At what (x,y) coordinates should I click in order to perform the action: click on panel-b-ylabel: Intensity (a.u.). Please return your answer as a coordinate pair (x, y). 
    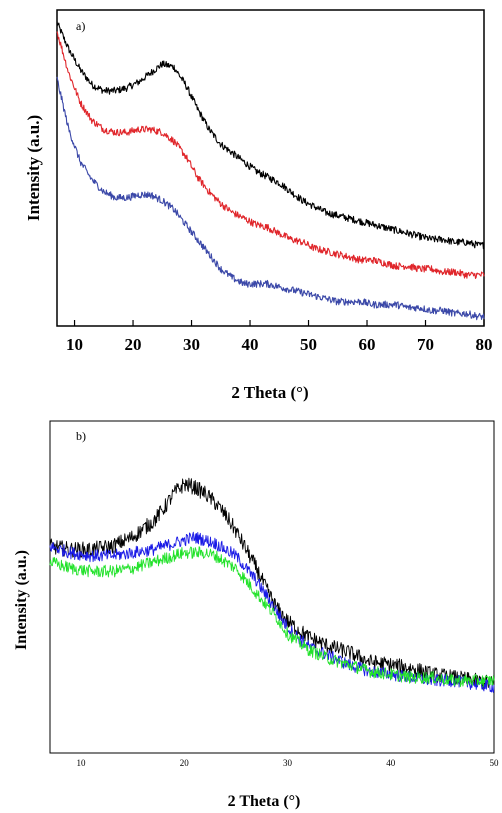
    Looking at the image, I should click on (21, 600).